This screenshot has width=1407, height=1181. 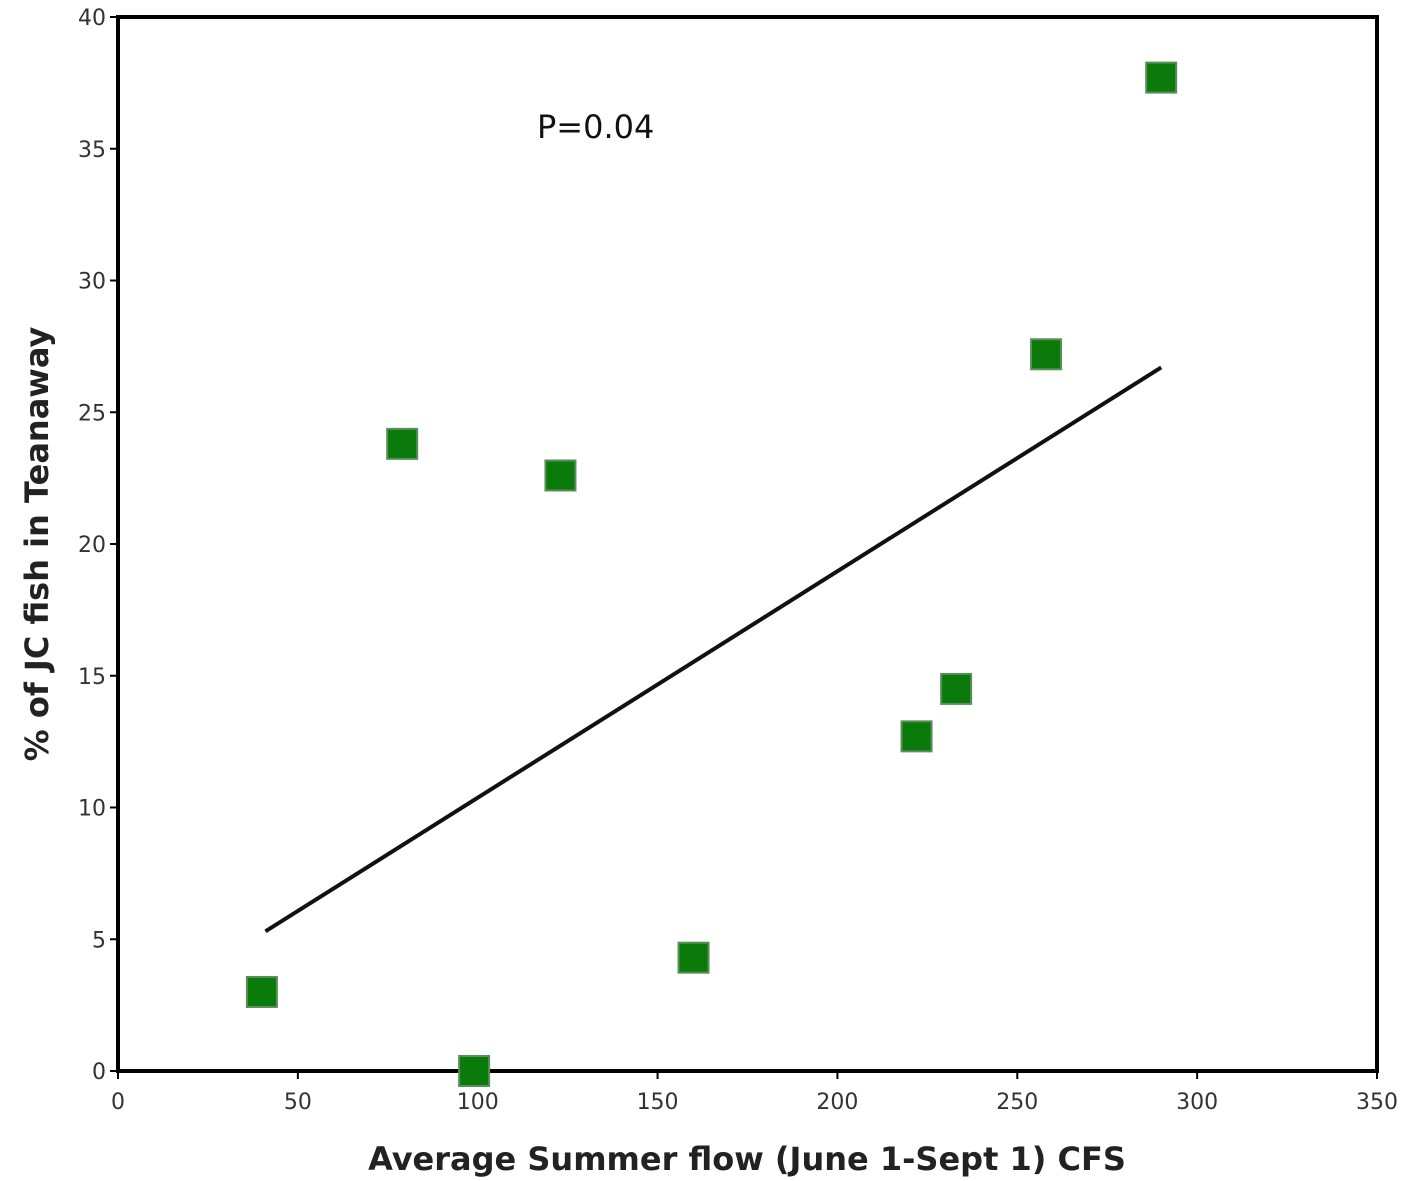 I want to click on y-tick-label: 35, so click(x=92, y=150).